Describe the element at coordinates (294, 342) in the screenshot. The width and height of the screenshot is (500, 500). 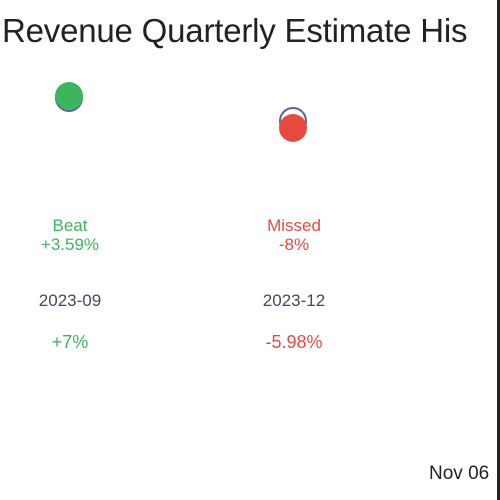
I see `price-change: -5.98%` at that location.